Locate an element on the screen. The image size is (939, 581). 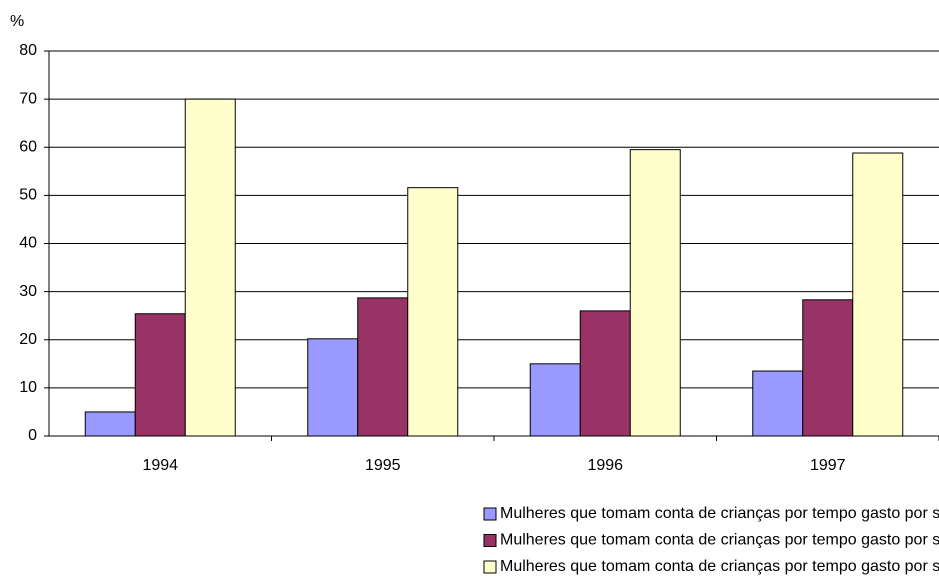
x-tick-label: 1996 is located at coordinates (605, 465).